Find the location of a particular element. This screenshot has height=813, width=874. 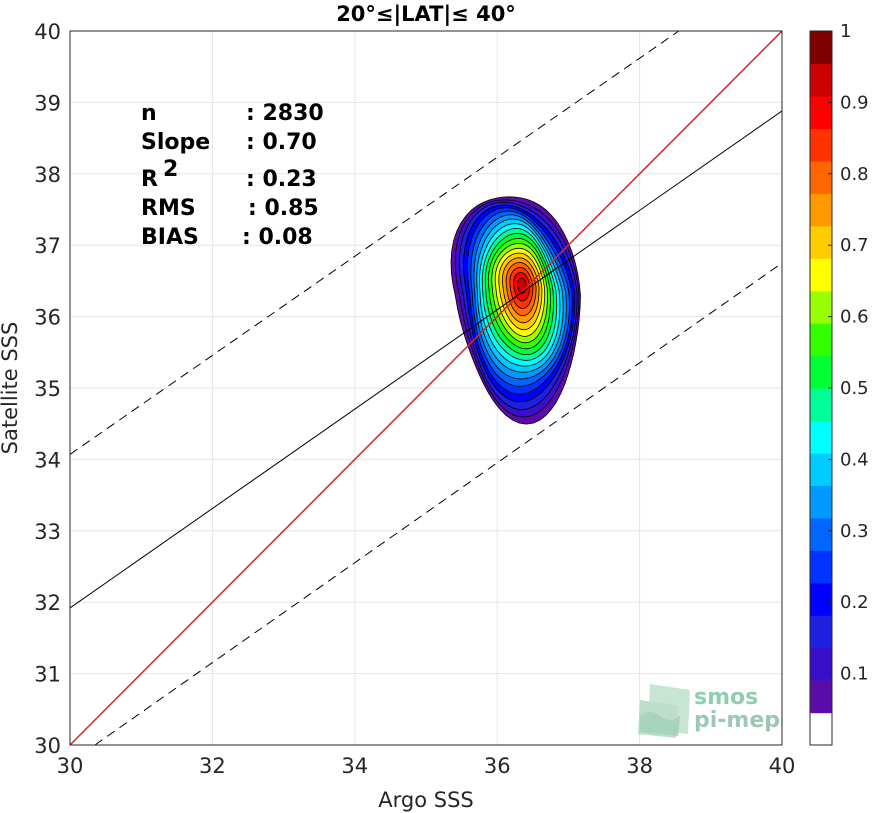

y-tick-label: 32 is located at coordinates (47, 603).